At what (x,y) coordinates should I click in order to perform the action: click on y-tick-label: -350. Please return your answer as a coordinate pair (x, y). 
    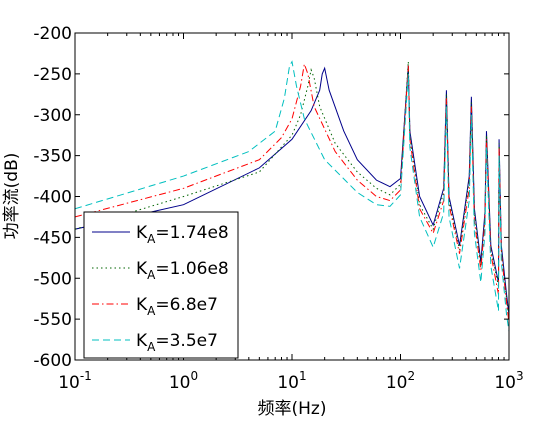
    Looking at the image, I should click on (52, 157).